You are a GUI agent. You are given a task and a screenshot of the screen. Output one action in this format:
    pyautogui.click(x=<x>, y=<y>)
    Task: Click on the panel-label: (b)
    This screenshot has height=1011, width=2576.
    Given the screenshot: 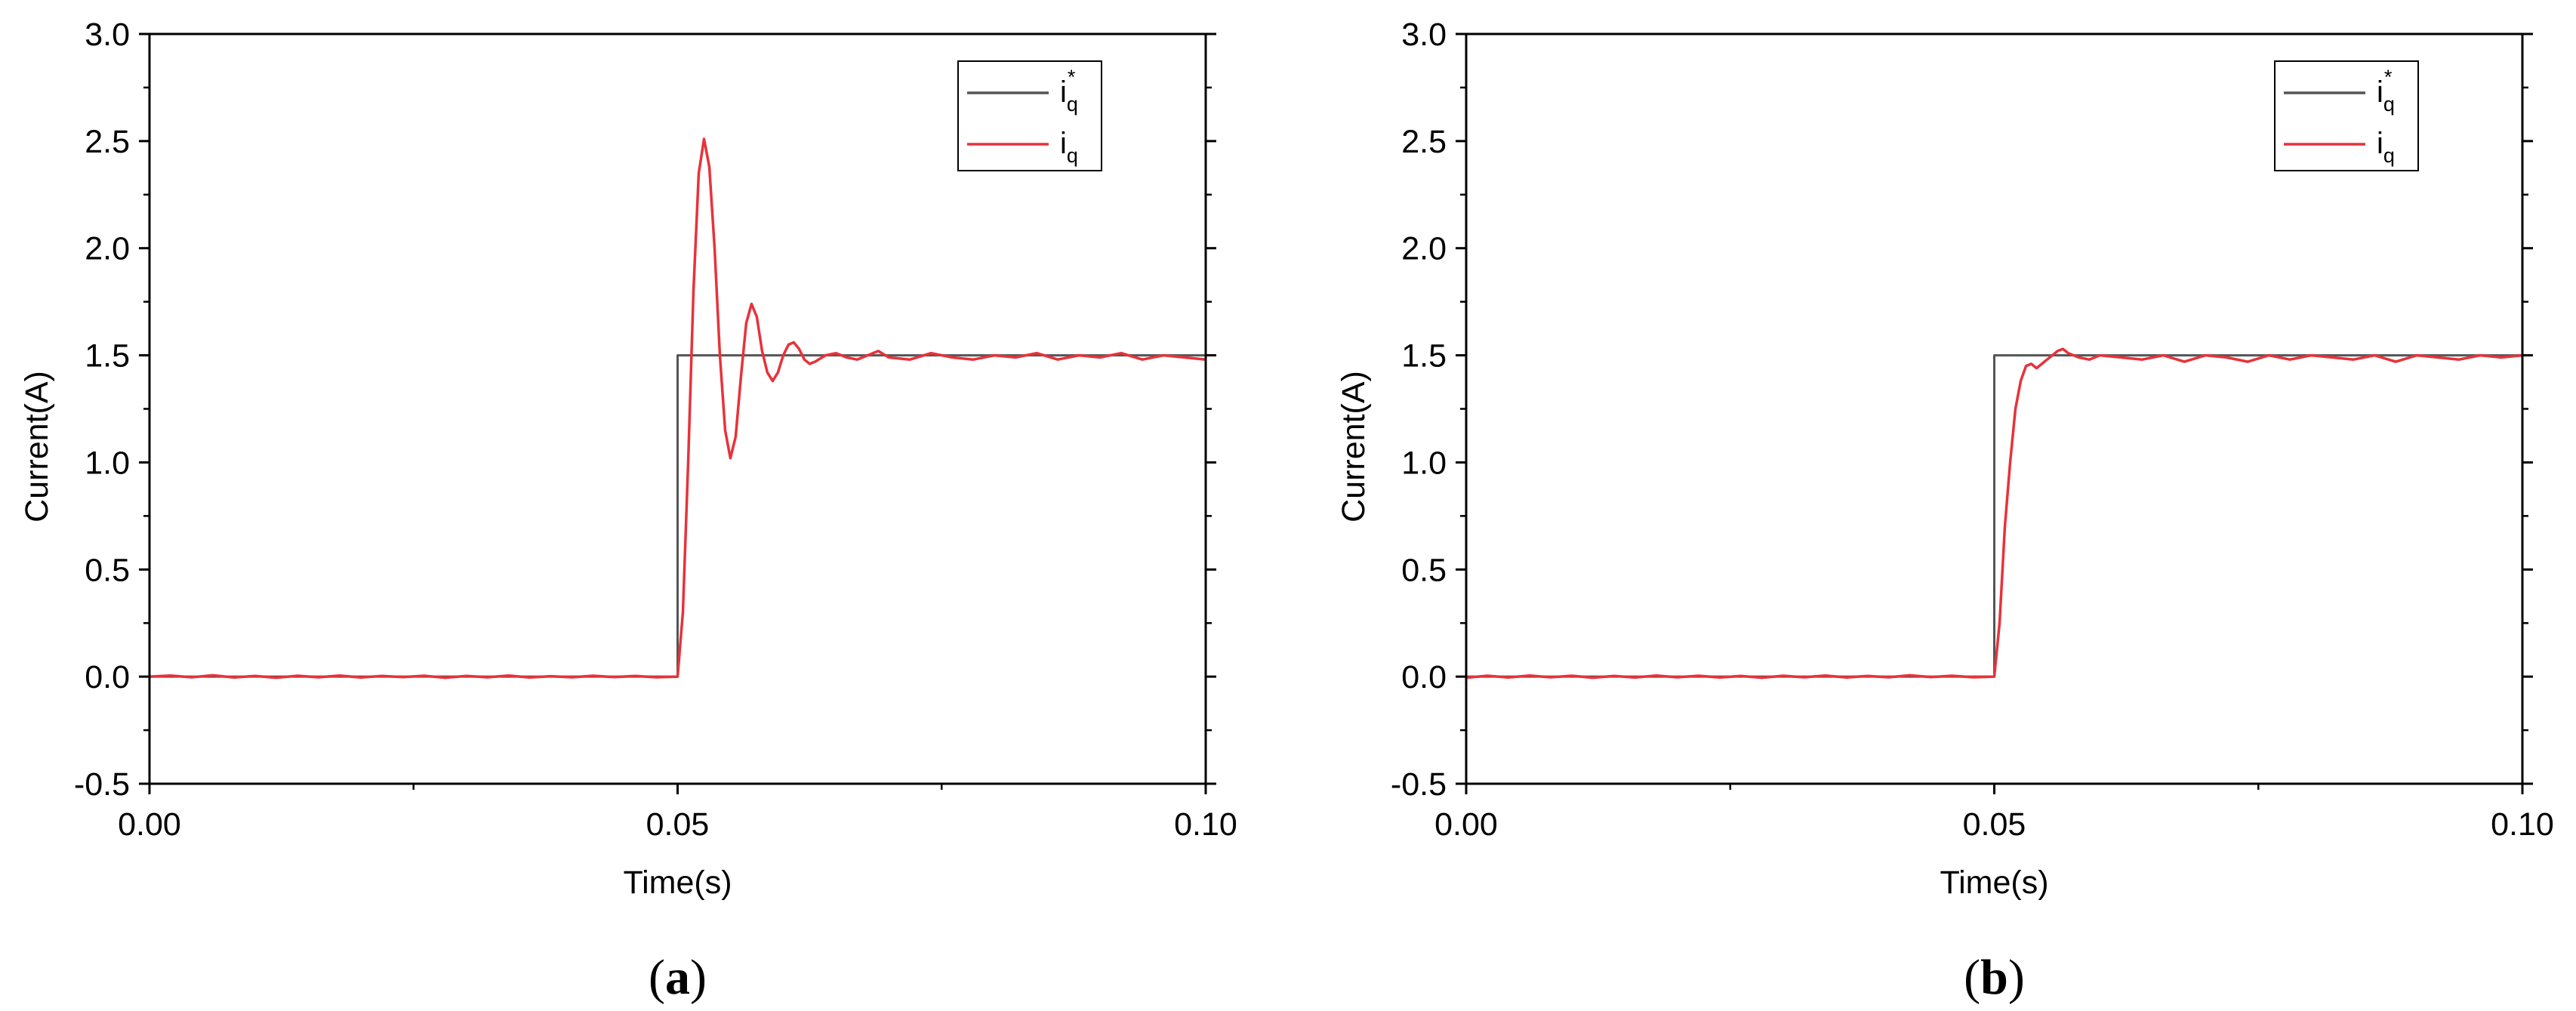 What is the action you would take?
    pyautogui.click(x=1994, y=977)
    